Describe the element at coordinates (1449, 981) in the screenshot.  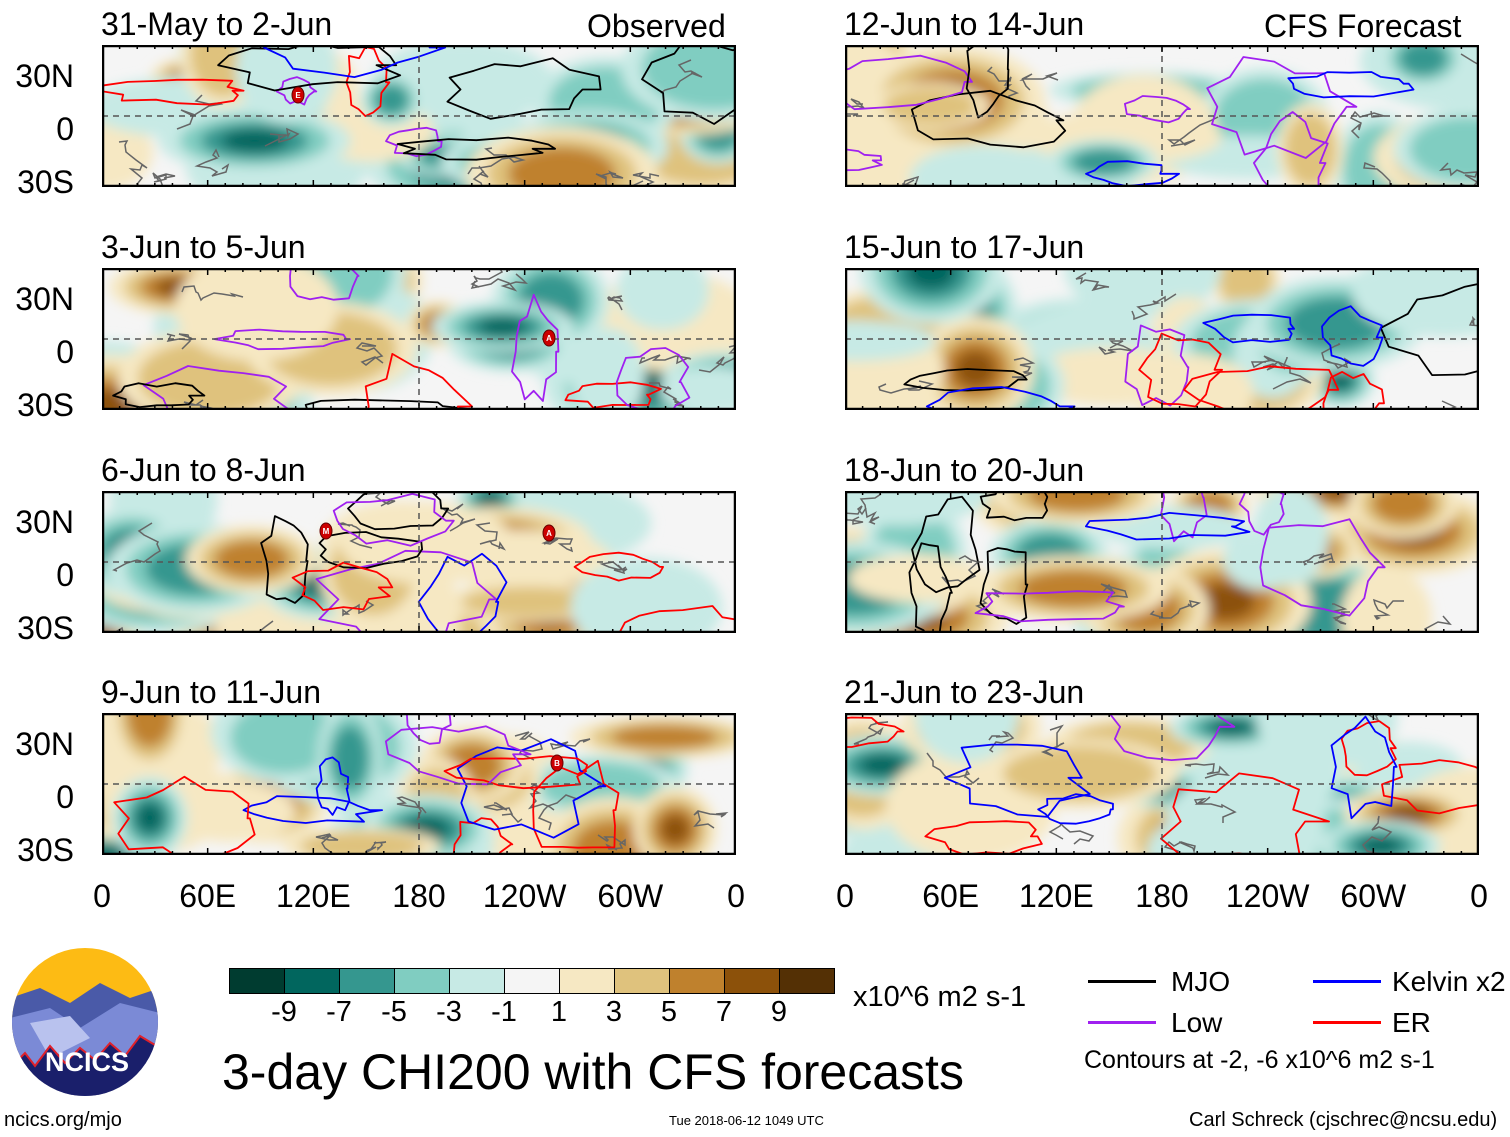
I see `legend-kelvin-label: Kelvin x2` at that location.